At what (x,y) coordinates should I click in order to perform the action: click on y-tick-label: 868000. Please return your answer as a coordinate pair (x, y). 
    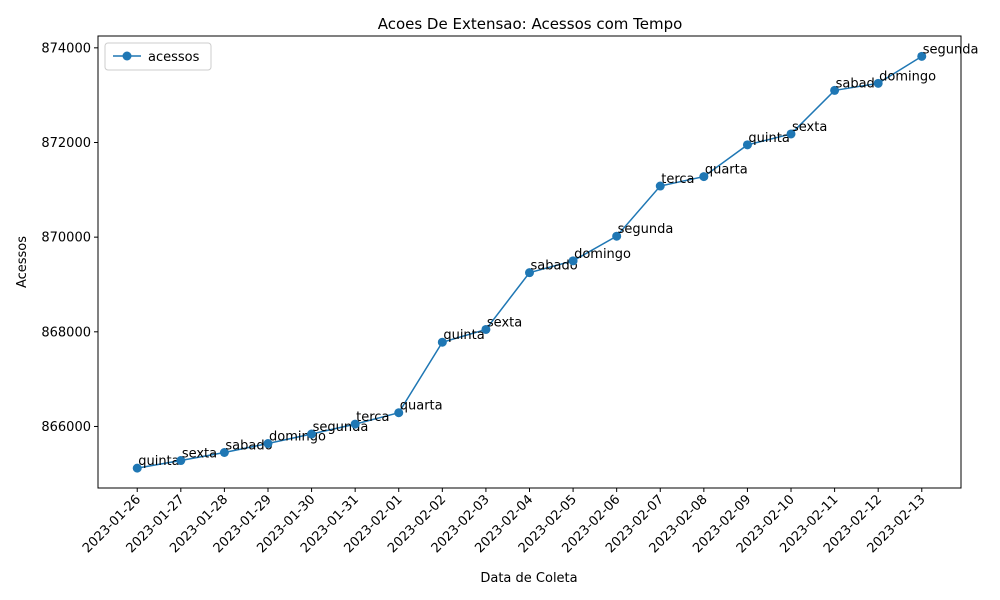
    Looking at the image, I should click on (66, 332).